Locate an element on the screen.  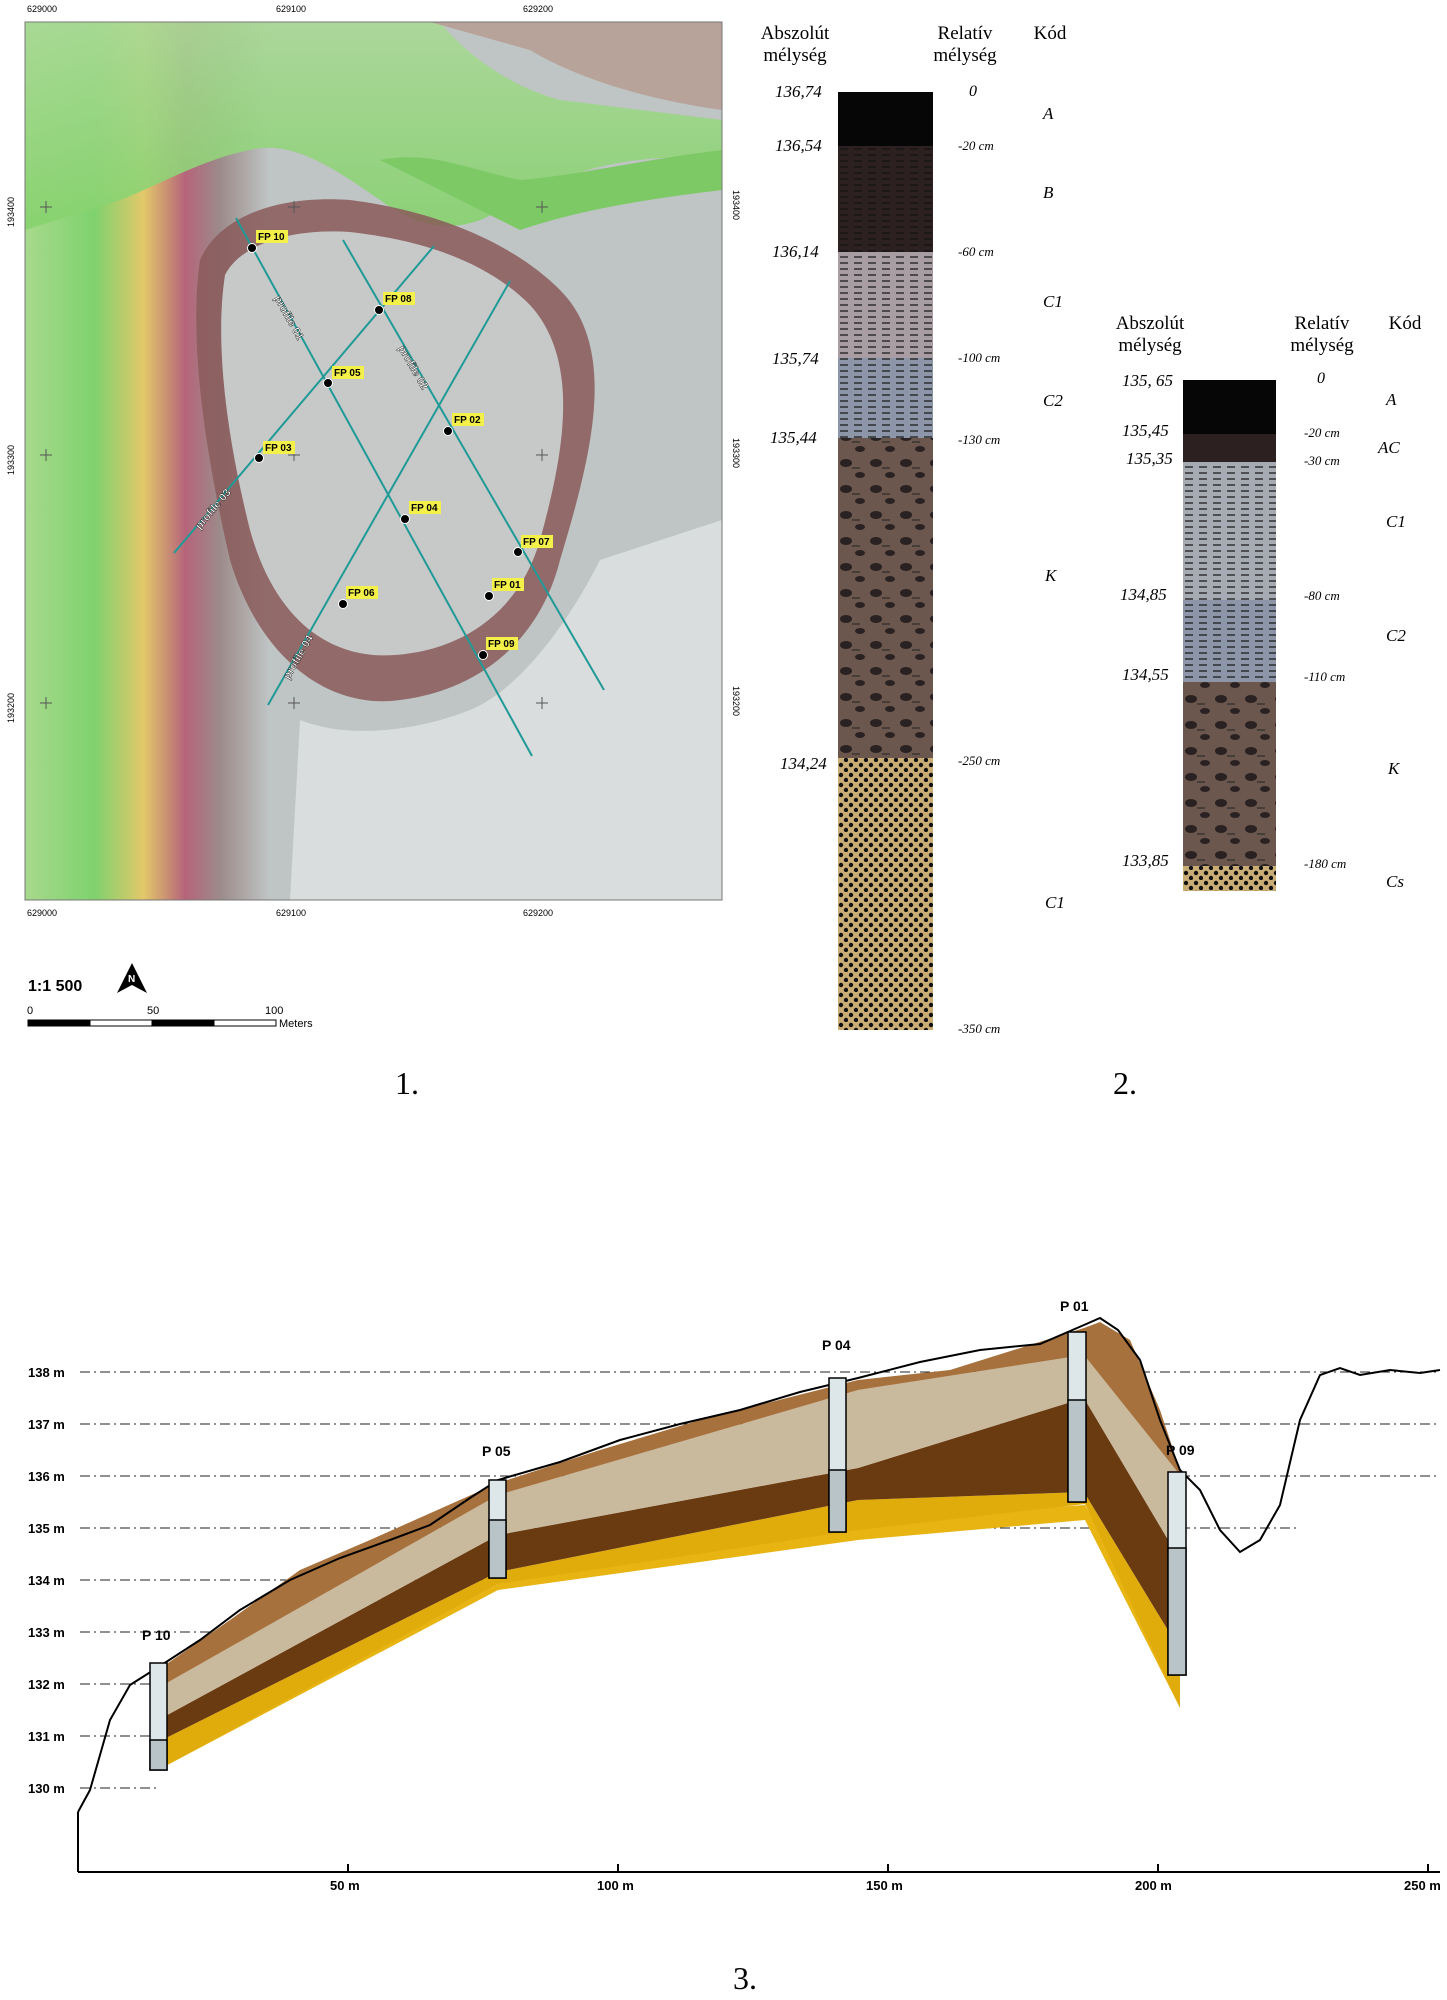
label-fp05: FP 05 is located at coordinates (347, 373).